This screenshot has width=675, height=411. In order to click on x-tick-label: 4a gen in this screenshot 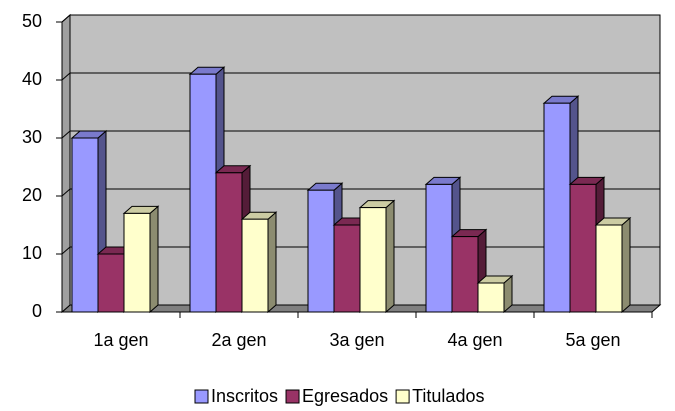, I will do `click(474, 340)`.